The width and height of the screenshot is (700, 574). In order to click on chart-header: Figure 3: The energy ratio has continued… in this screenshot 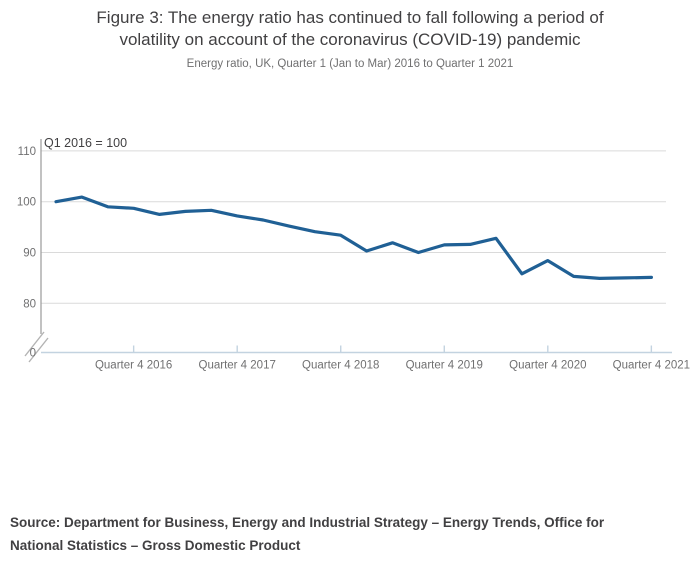, I will do `click(350, 38)`.